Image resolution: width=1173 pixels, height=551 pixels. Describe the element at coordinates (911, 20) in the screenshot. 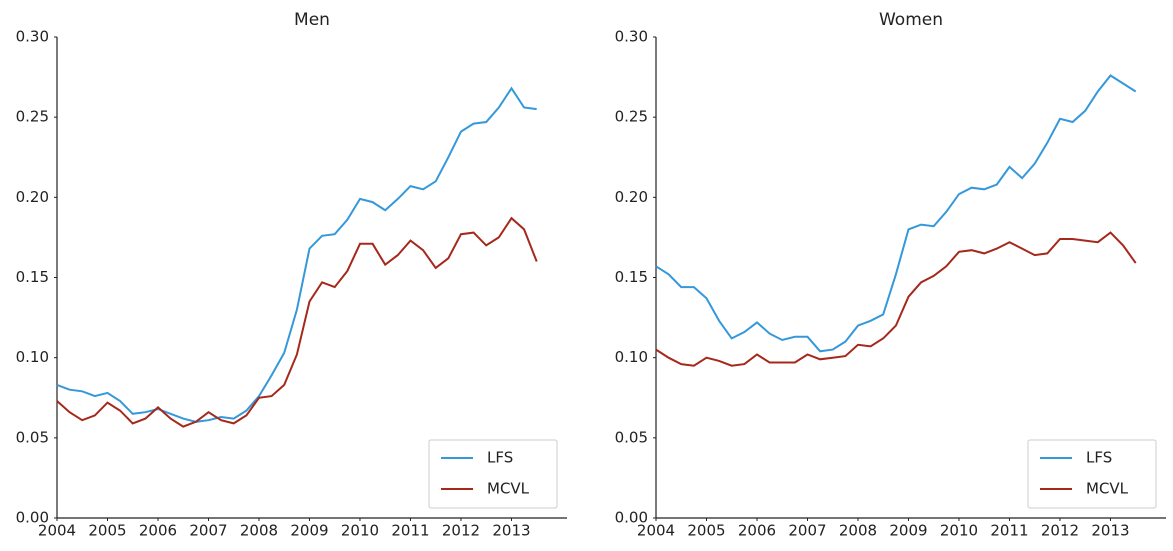

I see `chart-title: Women` at that location.